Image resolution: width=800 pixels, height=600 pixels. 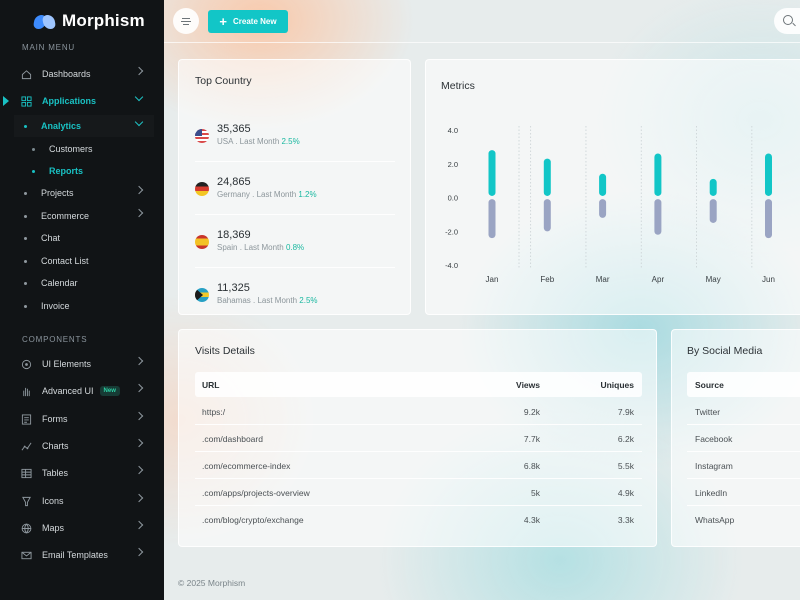 I want to click on sidebar-item-contact-list: Contact List, so click(x=84, y=261).